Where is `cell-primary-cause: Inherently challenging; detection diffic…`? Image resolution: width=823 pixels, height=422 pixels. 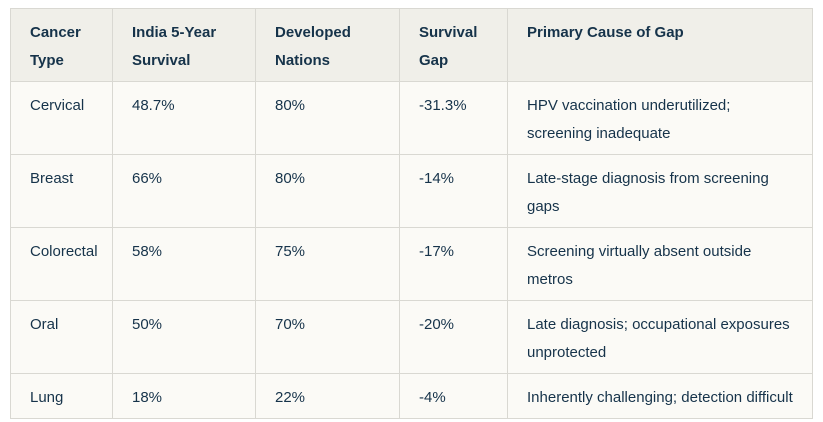 cell-primary-cause: Inherently challenging; detection diffic… is located at coordinates (660, 396).